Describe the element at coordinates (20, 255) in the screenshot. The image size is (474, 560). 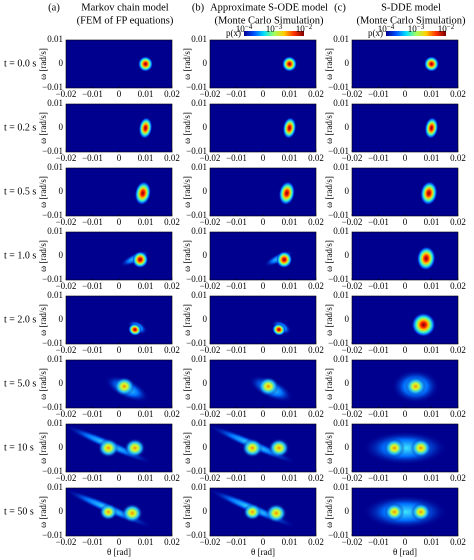
I see `row-label: t = 1.0 s` at that location.